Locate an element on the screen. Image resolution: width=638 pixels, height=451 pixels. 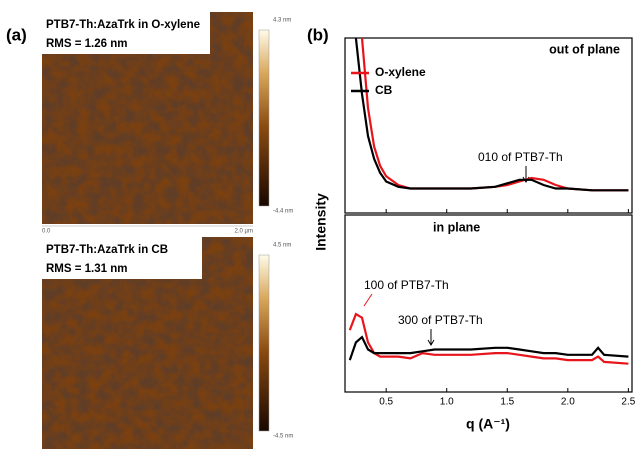
x-tick-label: 1.5 is located at coordinates (507, 402).